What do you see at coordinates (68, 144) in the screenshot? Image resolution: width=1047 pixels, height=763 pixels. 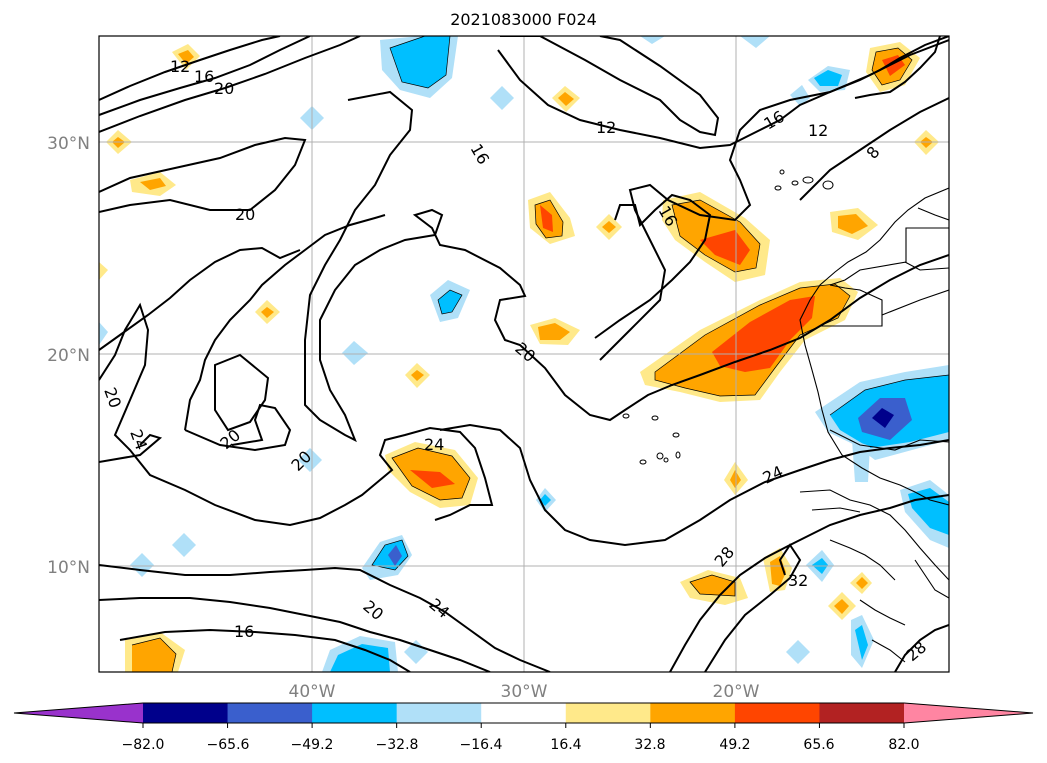 I see `lat-tick-label: 30°N` at bounding box center [68, 144].